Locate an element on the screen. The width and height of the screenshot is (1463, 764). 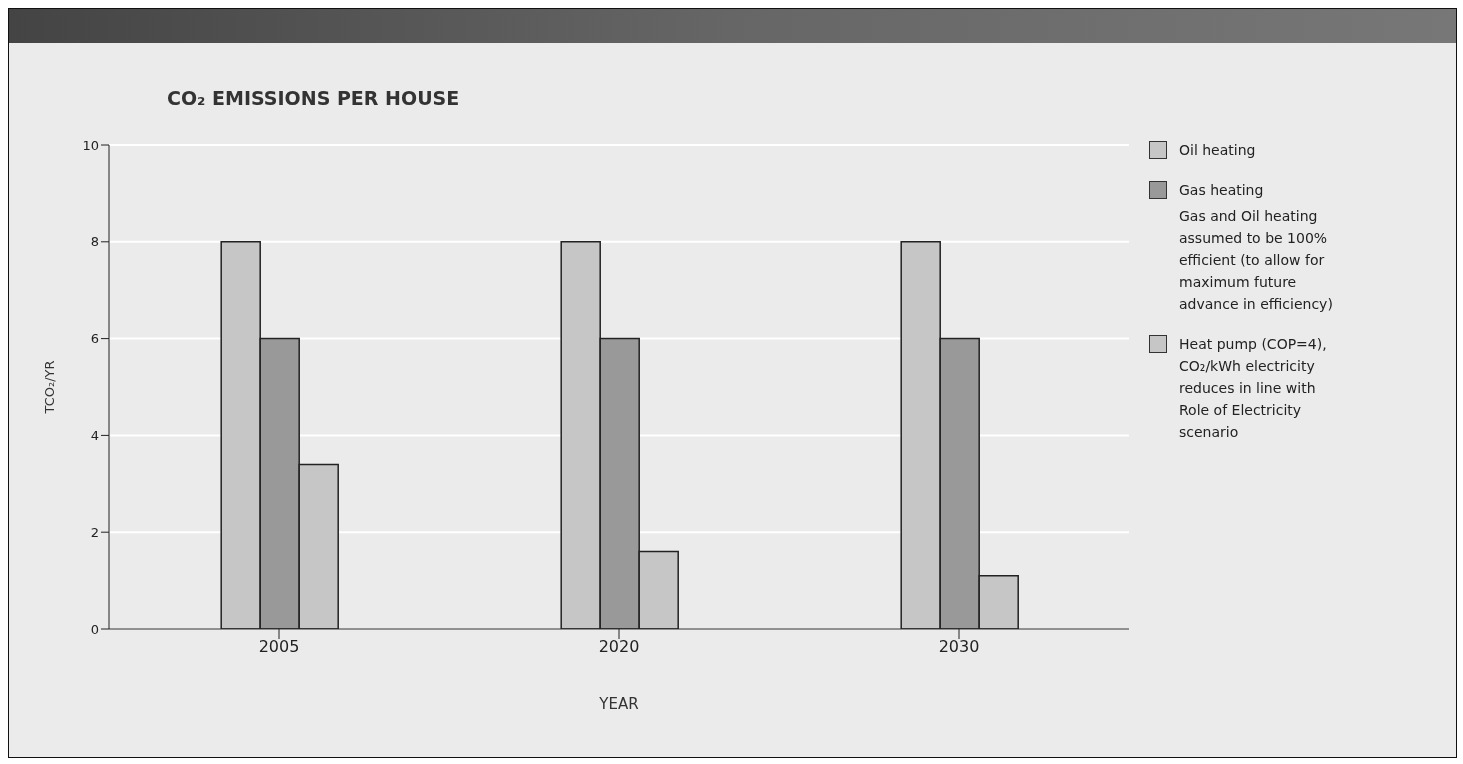
legend-label: Gas heating is located at coordinates (1221, 190).